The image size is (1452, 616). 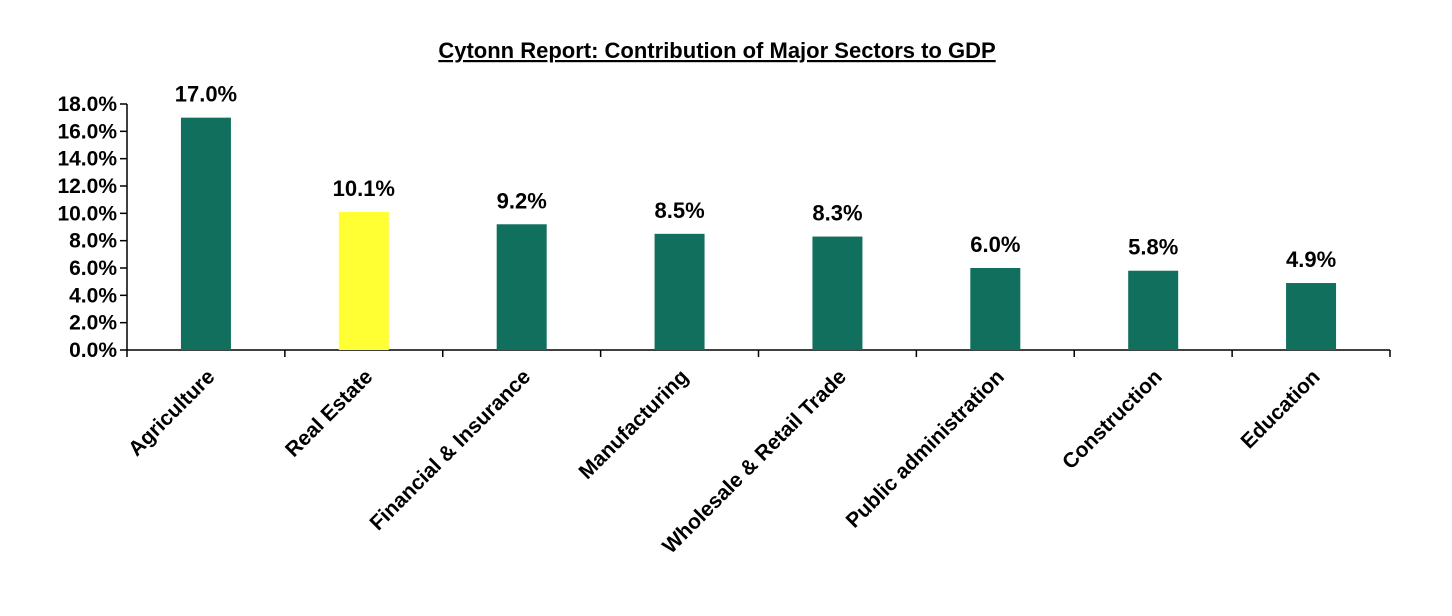 I want to click on data-label: 5.8%, so click(x=1153, y=247).